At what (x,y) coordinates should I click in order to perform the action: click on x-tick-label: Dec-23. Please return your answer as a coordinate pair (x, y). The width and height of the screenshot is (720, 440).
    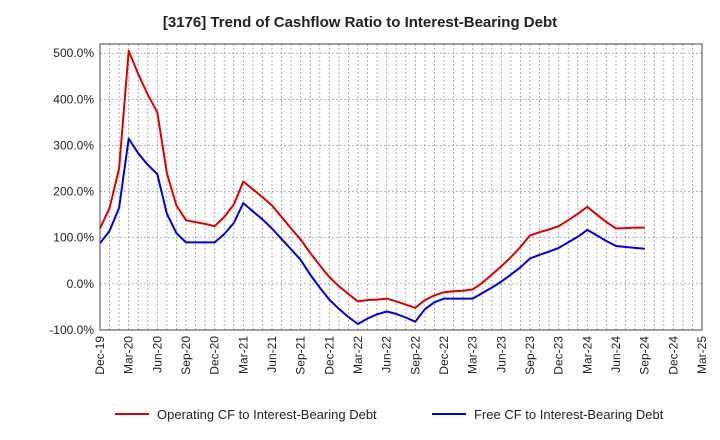
    Looking at the image, I should click on (559, 355).